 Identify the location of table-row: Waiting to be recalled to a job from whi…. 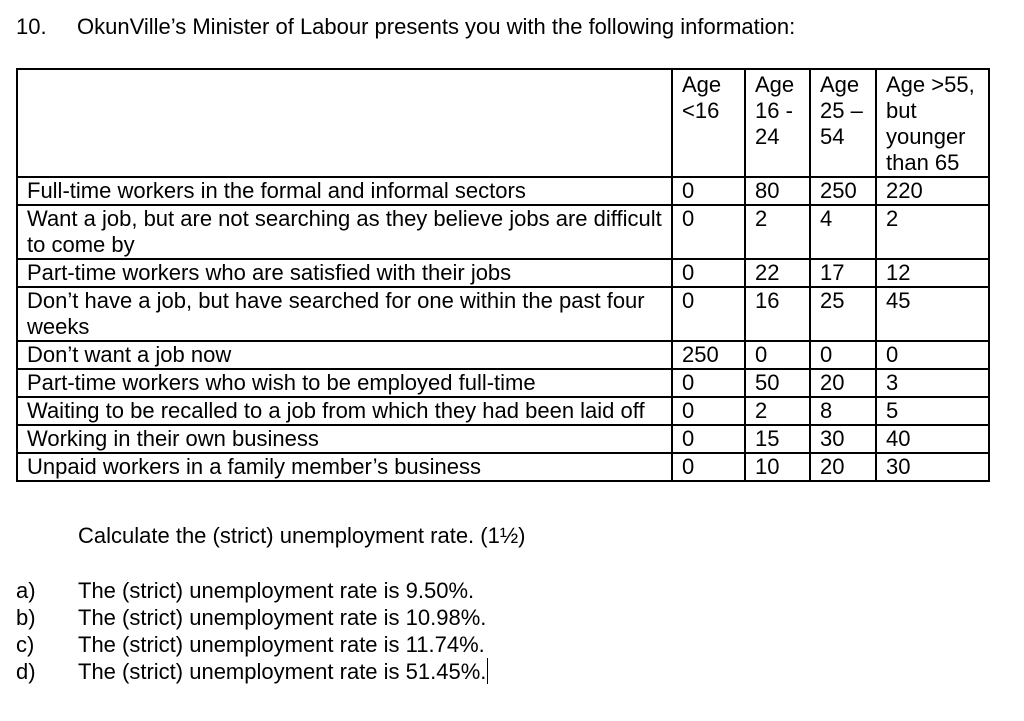
(503, 411).